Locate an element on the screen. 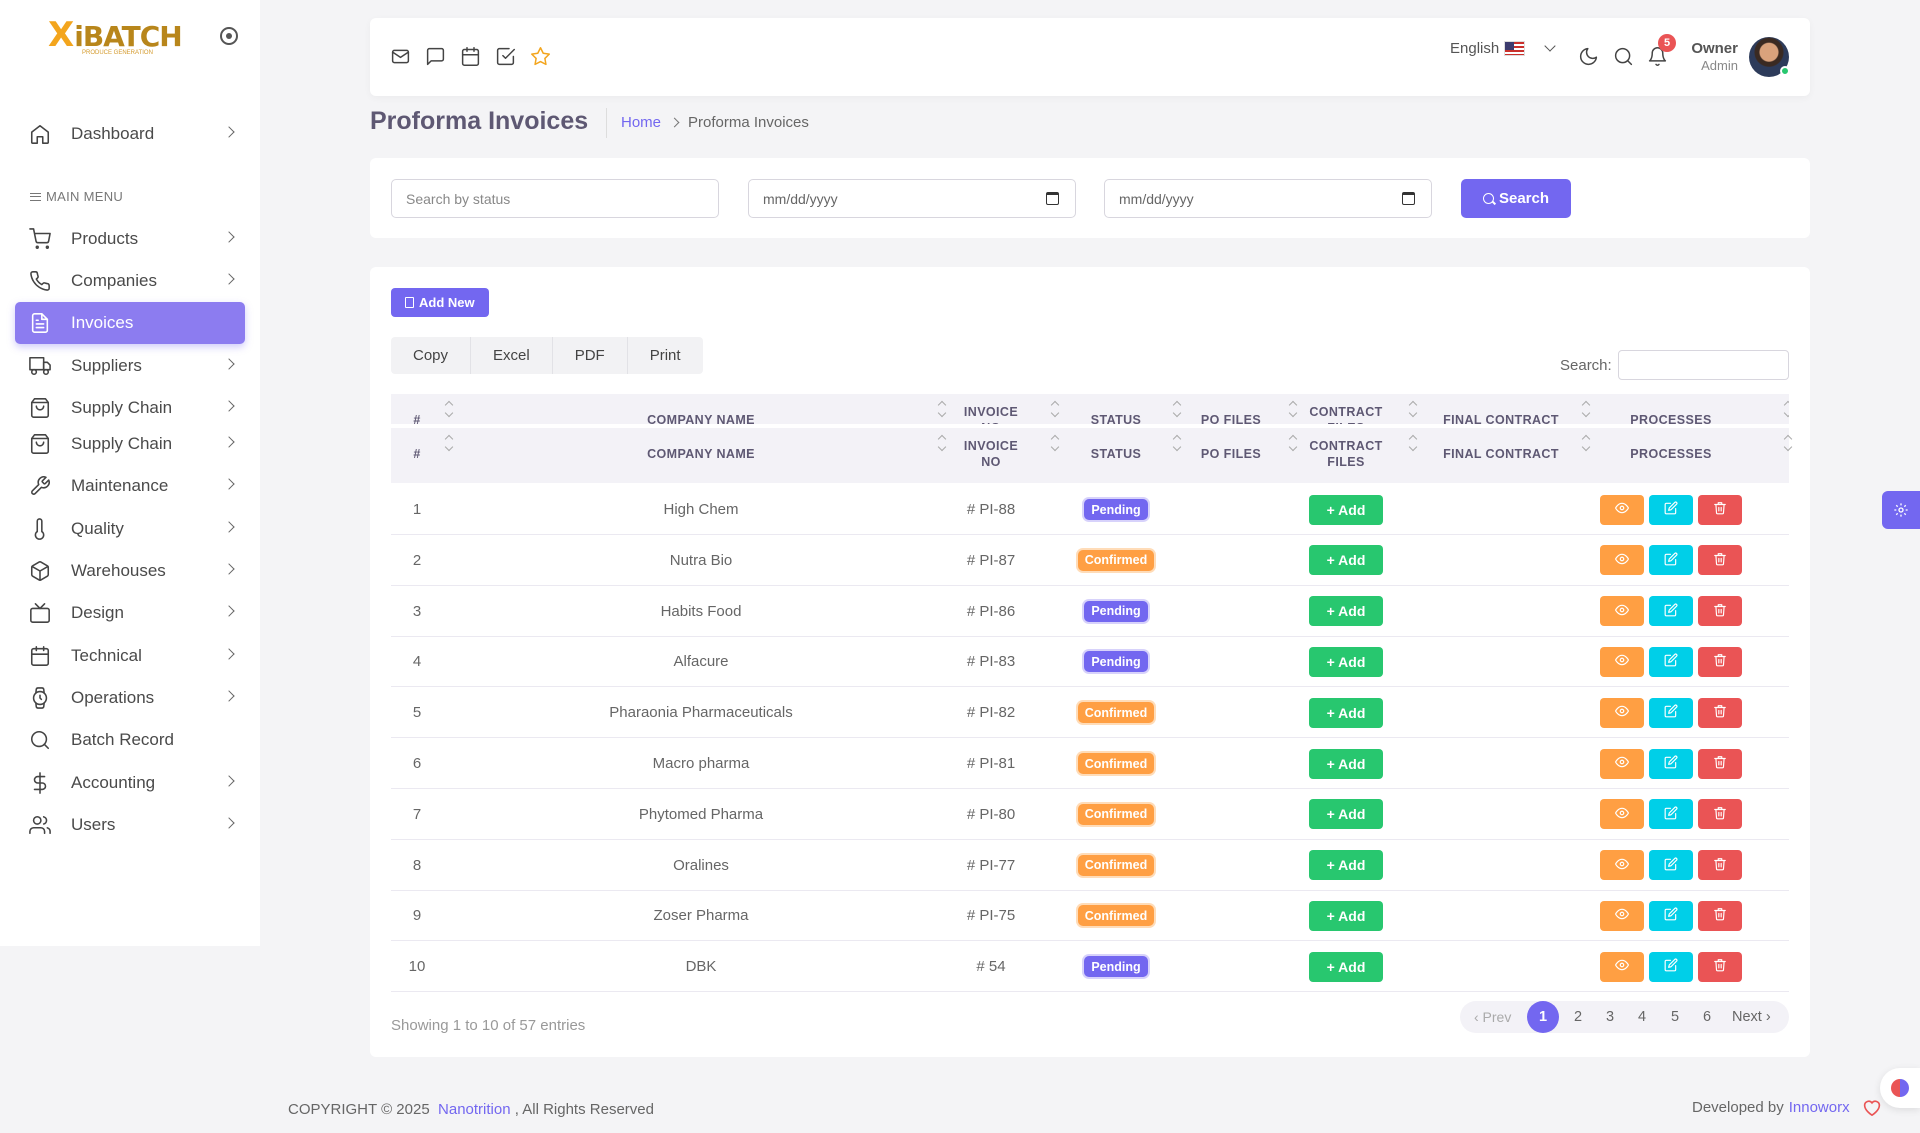 The height and width of the screenshot is (1133, 1920). pagination-page: 1 is located at coordinates (1543, 1017).